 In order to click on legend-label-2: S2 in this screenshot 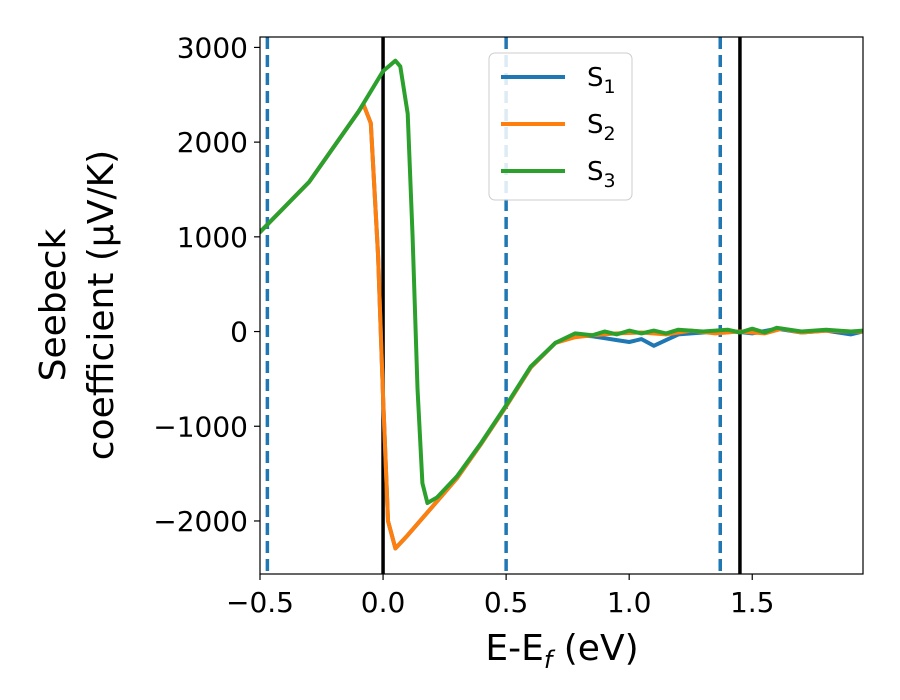, I will do `click(601, 127)`.